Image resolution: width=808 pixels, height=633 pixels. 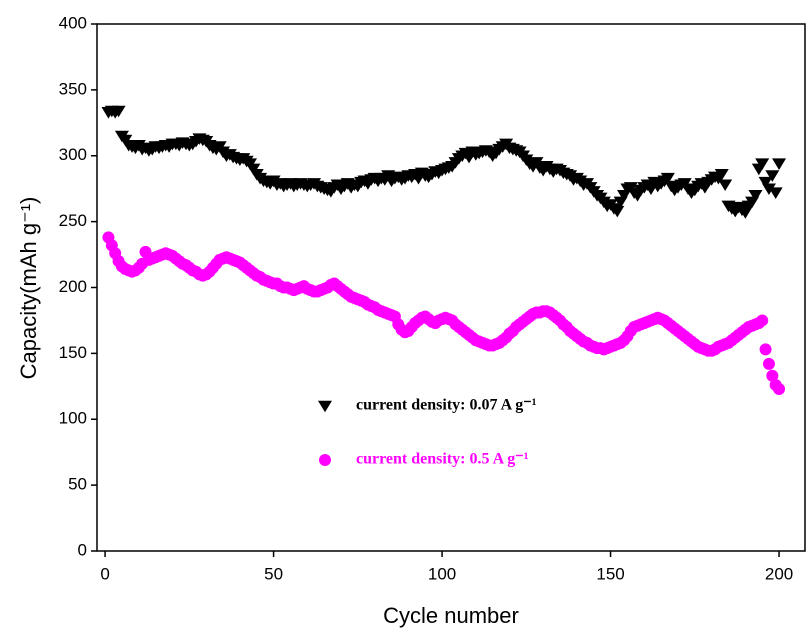 I want to click on y-tick-label: 300, so click(x=73, y=154).